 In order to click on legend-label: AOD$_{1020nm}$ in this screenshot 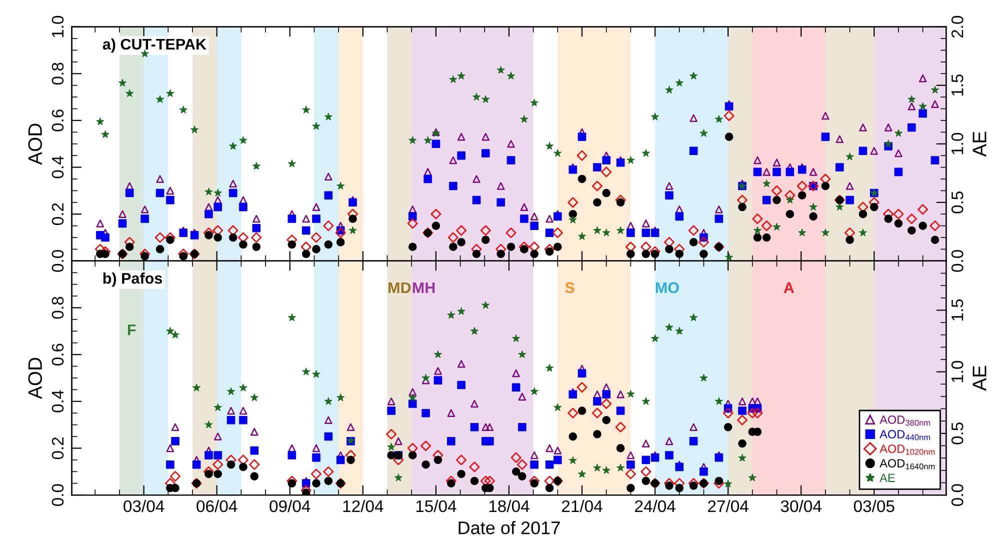, I will do `click(907, 449)`.